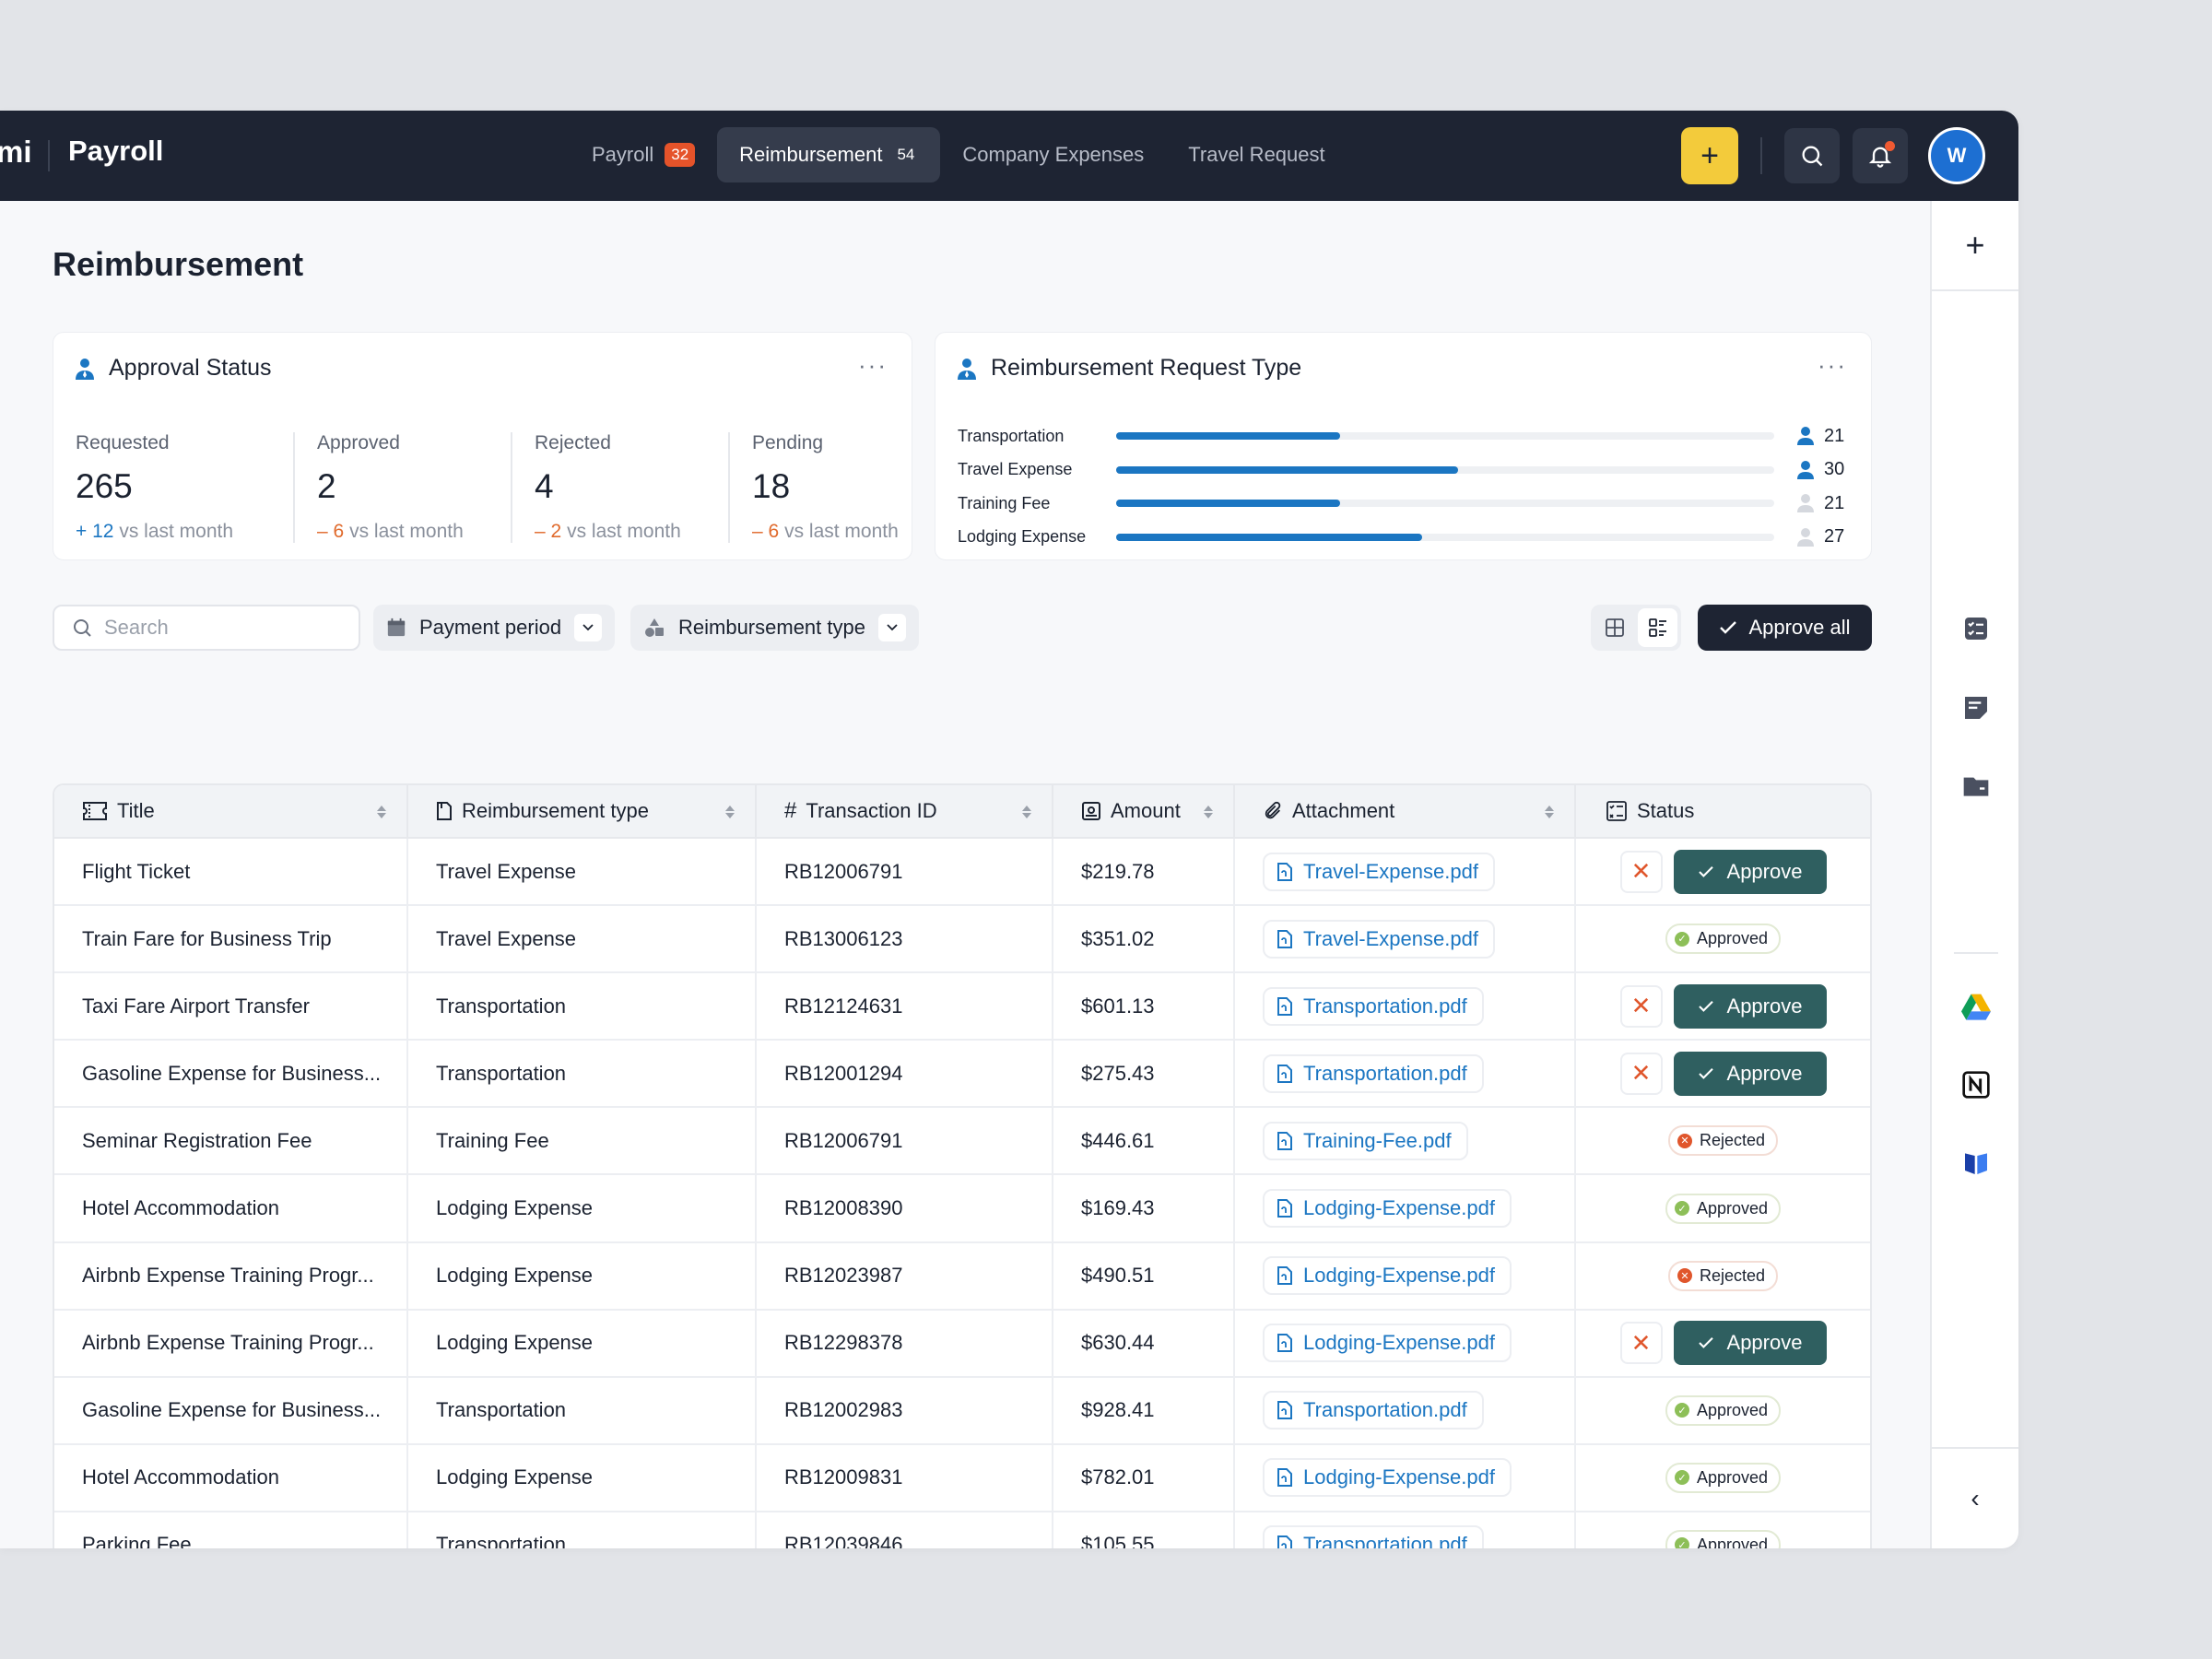  What do you see at coordinates (1144, 1208) in the screenshot?
I see `cell-amount: $169.43` at bounding box center [1144, 1208].